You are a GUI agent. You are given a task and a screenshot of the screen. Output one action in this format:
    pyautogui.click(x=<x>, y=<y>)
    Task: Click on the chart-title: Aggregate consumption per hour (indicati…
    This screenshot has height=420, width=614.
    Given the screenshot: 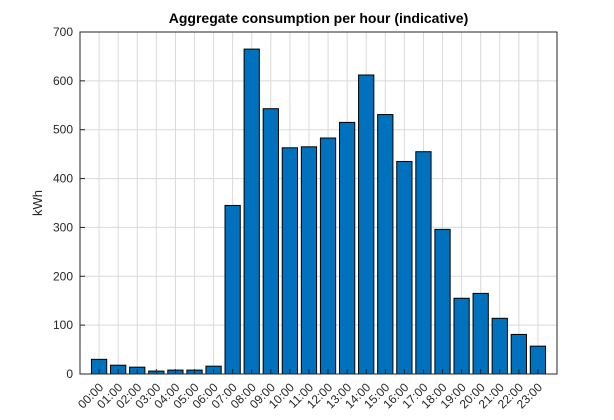 What is the action you would take?
    pyautogui.click(x=318, y=18)
    